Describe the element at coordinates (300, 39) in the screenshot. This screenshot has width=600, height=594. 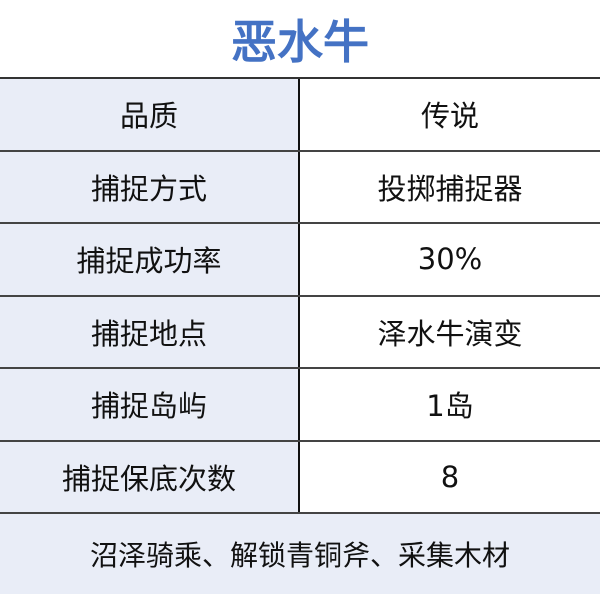
I see `table-title: 恶水牛` at that location.